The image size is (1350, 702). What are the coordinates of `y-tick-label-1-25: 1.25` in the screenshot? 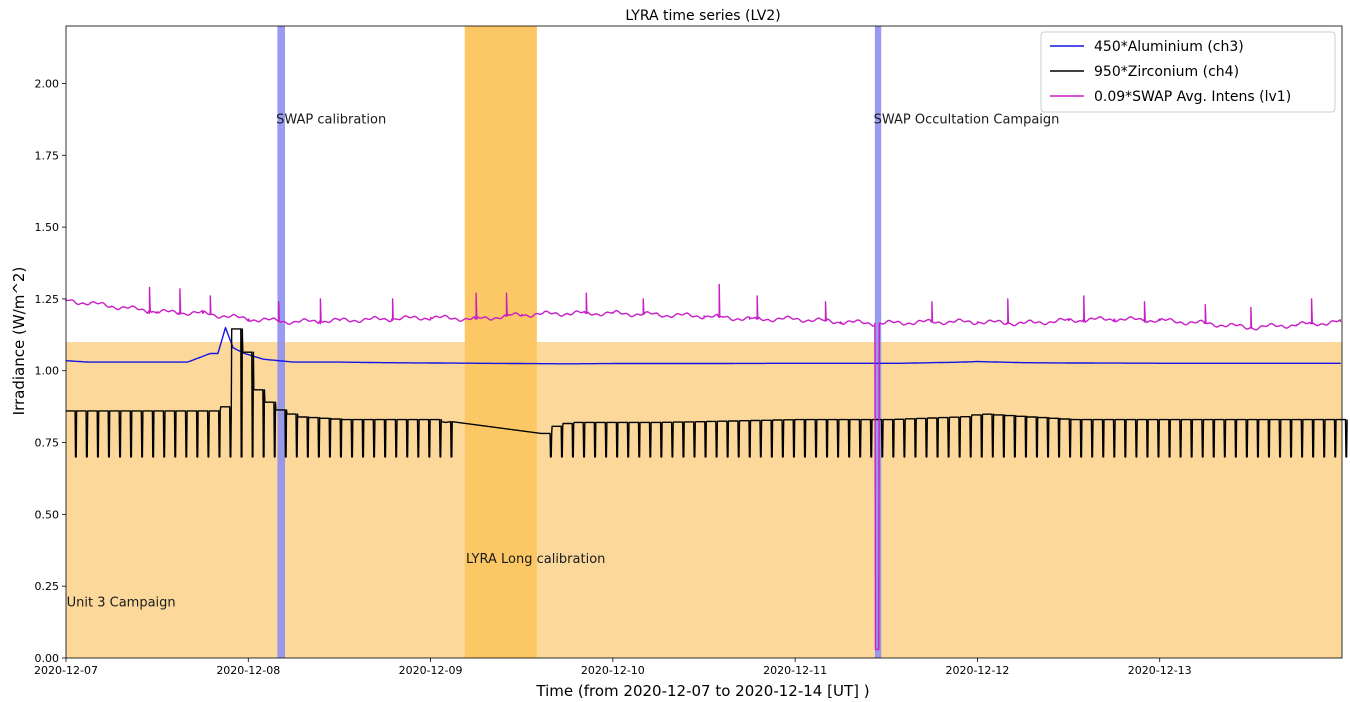 It's located at (47, 299).